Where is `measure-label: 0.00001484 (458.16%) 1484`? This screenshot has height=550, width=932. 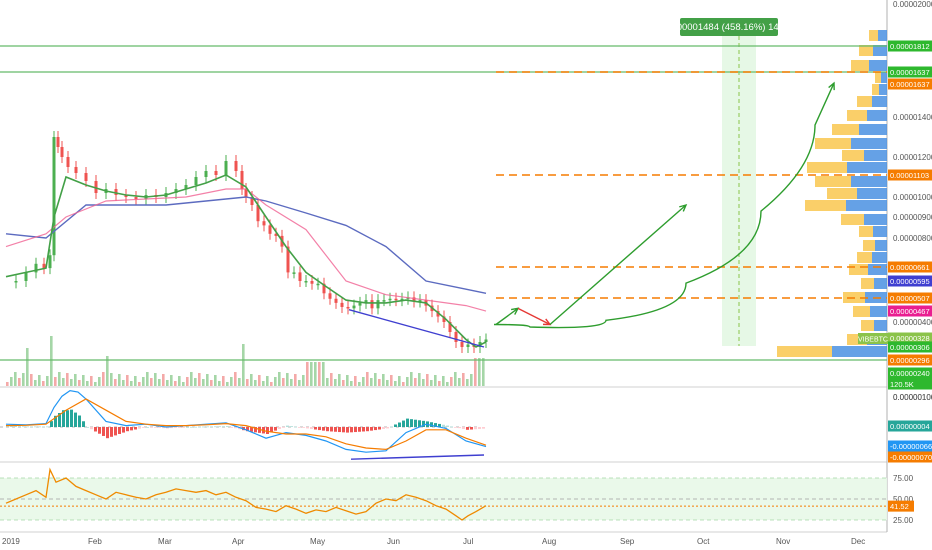 measure-label: 0.00001484 (458.16%) 1484 is located at coordinates (729, 27).